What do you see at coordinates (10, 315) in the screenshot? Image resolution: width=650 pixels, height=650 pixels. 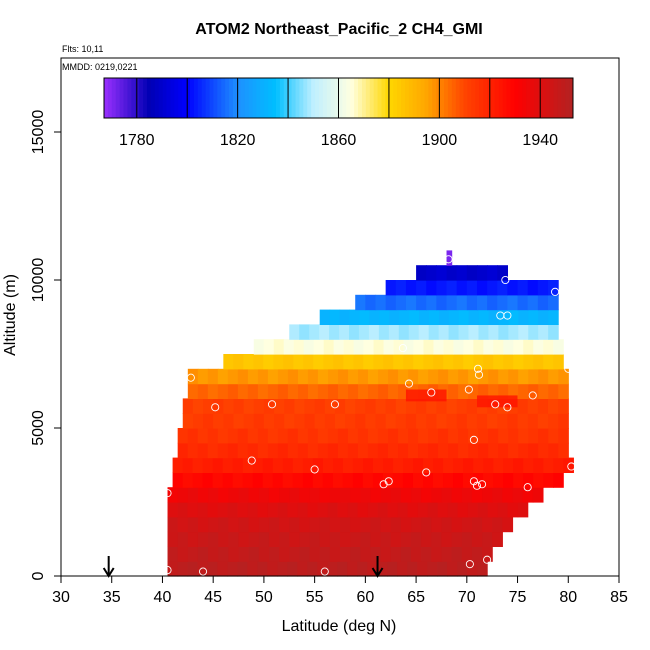 I see `y-axis-label: Altitude (m)` at bounding box center [10, 315].